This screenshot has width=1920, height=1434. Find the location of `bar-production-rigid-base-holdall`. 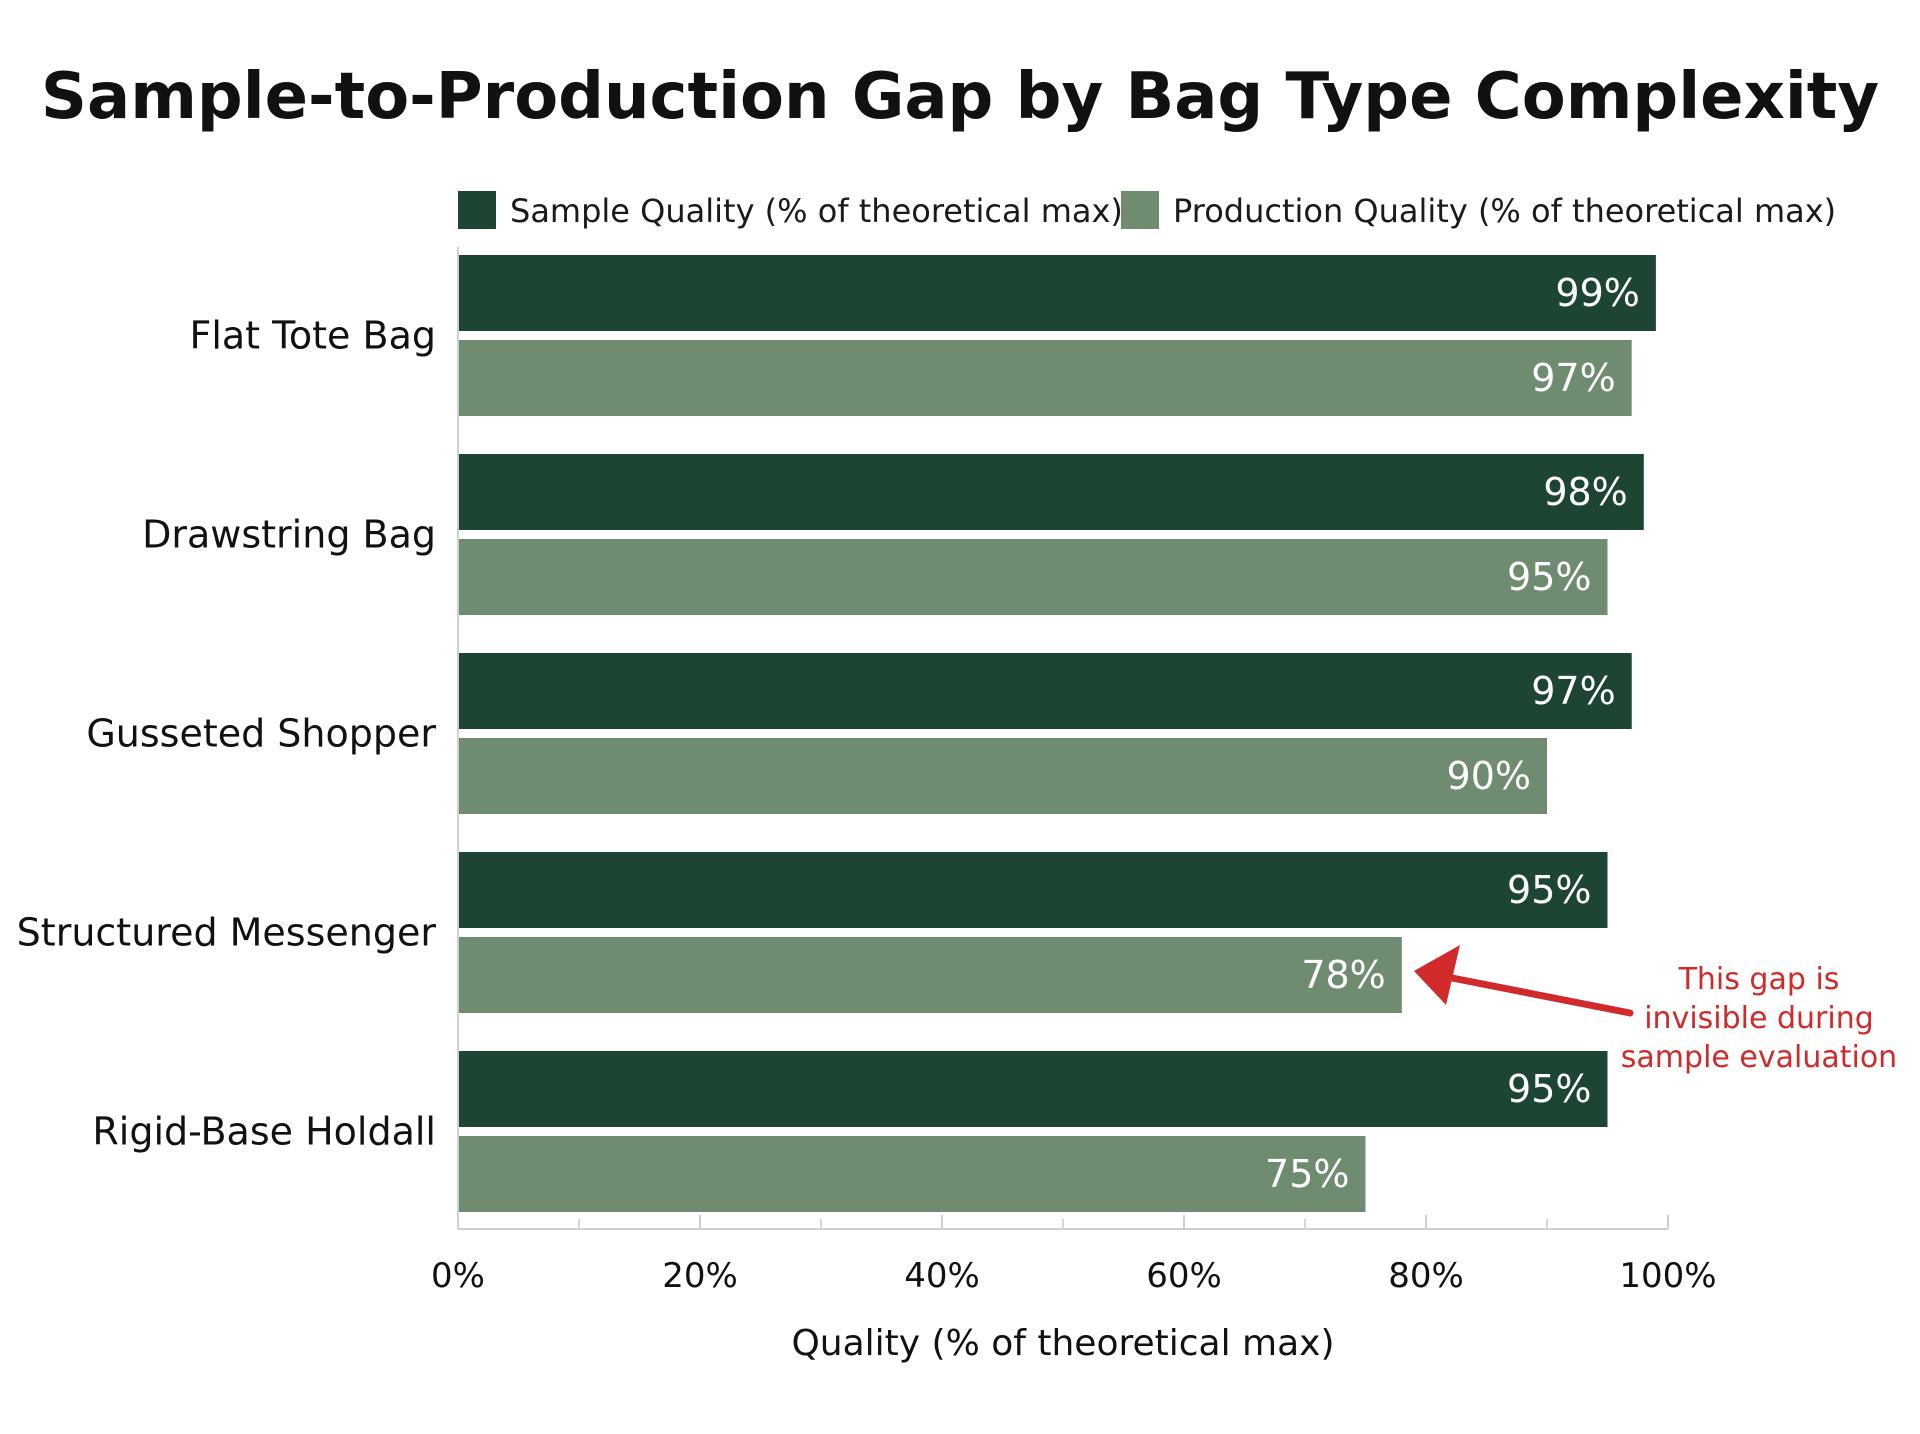

bar-production-rigid-base-holdall is located at coordinates (912, 1174).